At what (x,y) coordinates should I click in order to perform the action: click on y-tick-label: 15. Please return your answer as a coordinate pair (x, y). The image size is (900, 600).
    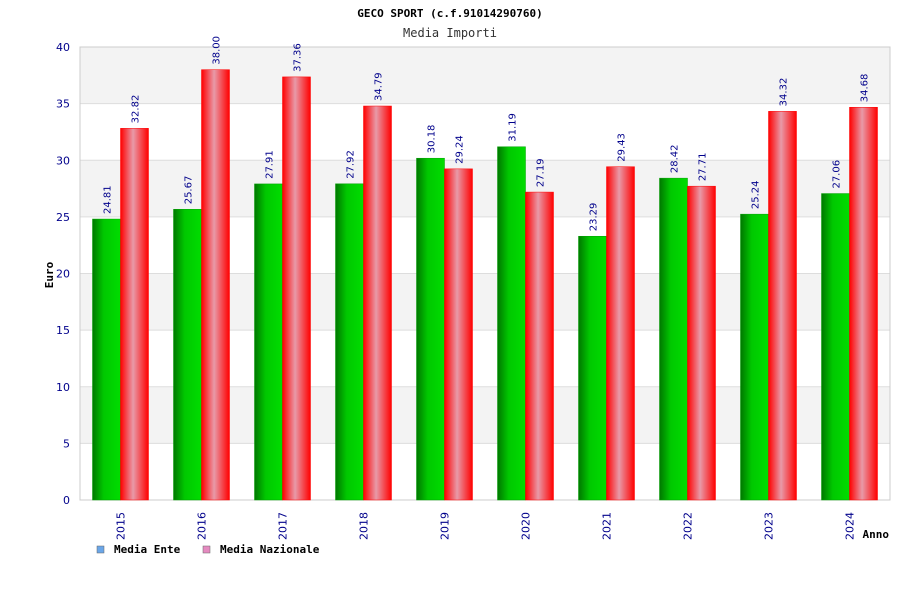
    Looking at the image, I should click on (63, 330).